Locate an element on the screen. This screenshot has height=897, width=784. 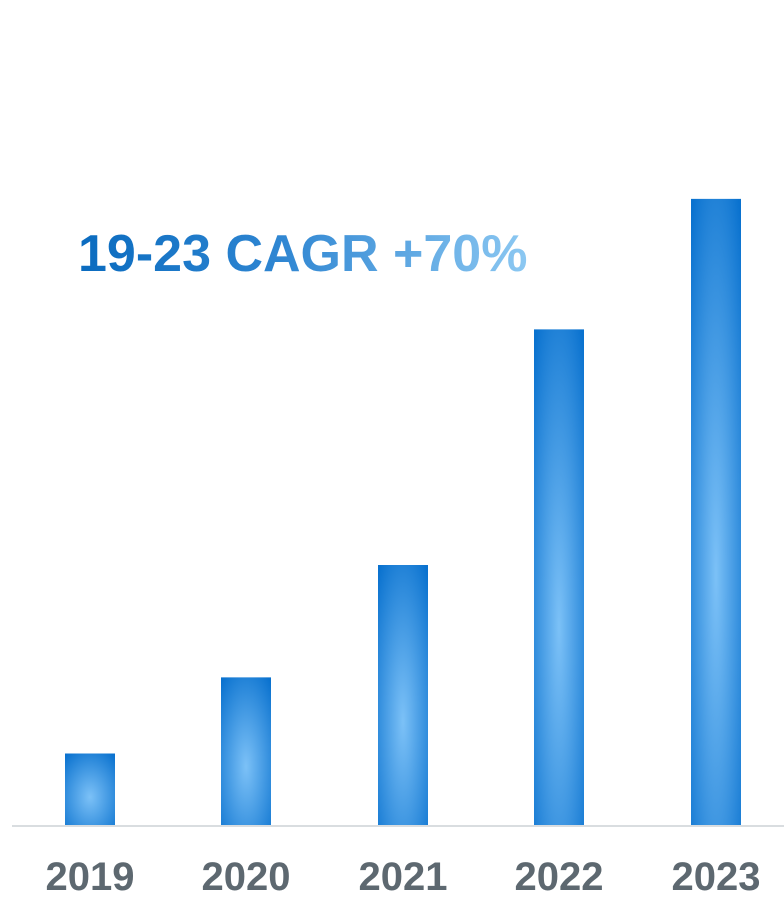
x-tick-label-2023: 2023 is located at coordinates (716, 876).